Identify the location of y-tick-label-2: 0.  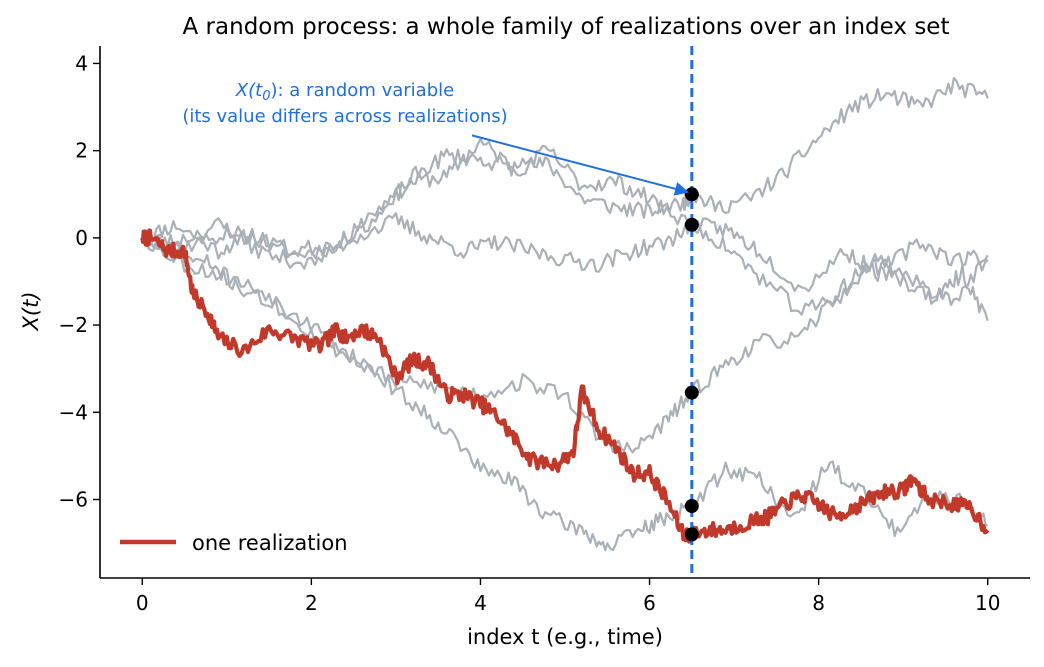
(81, 238).